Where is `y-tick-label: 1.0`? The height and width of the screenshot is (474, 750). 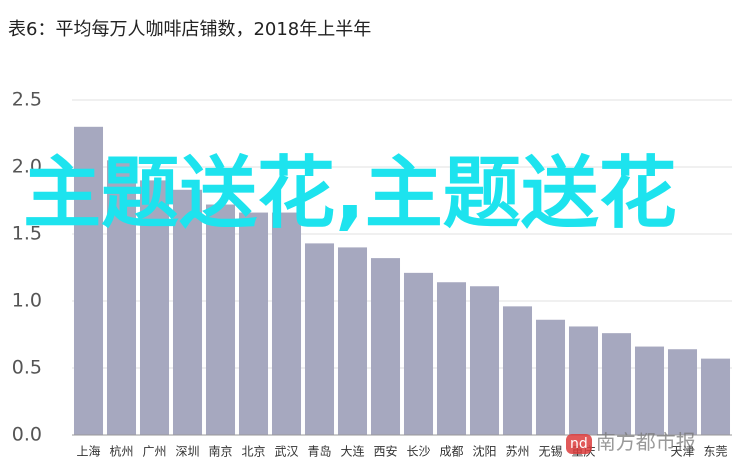
y-tick-label: 1.0 is located at coordinates (27, 301).